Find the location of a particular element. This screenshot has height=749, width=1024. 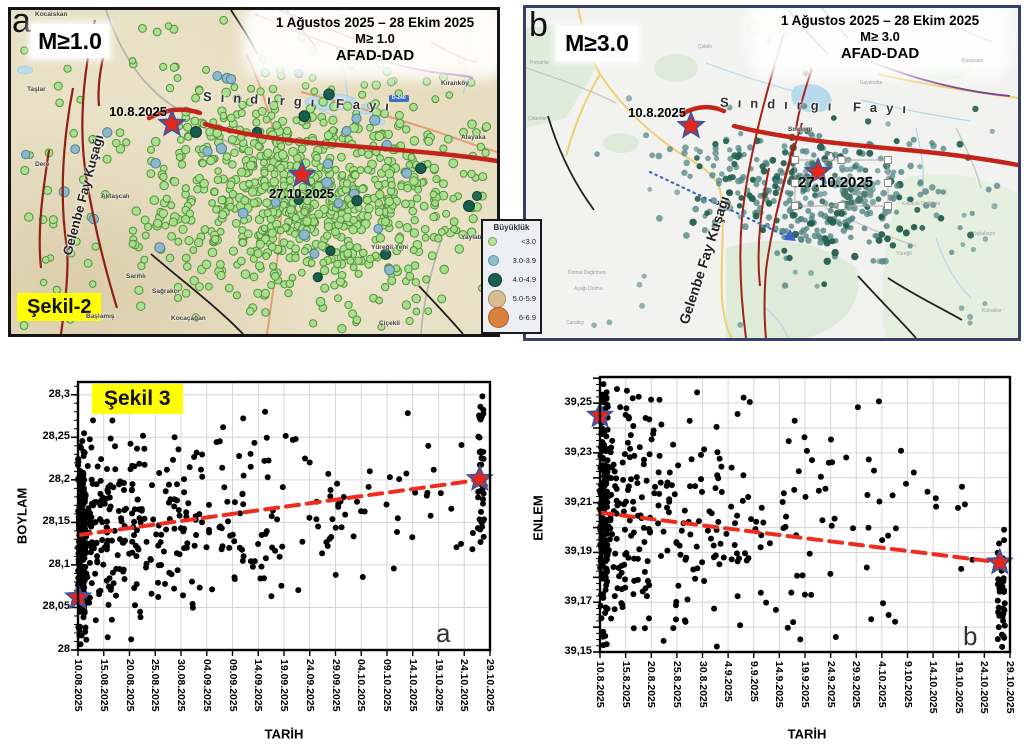

legend-item-label: <3.0 is located at coordinates (528, 241).